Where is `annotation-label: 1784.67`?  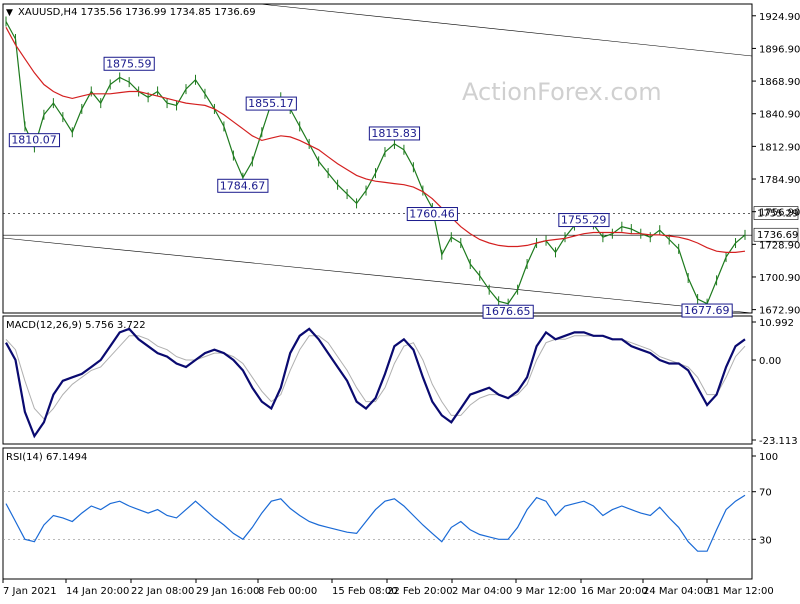
annotation-label: 1784.67 is located at coordinates (243, 185).